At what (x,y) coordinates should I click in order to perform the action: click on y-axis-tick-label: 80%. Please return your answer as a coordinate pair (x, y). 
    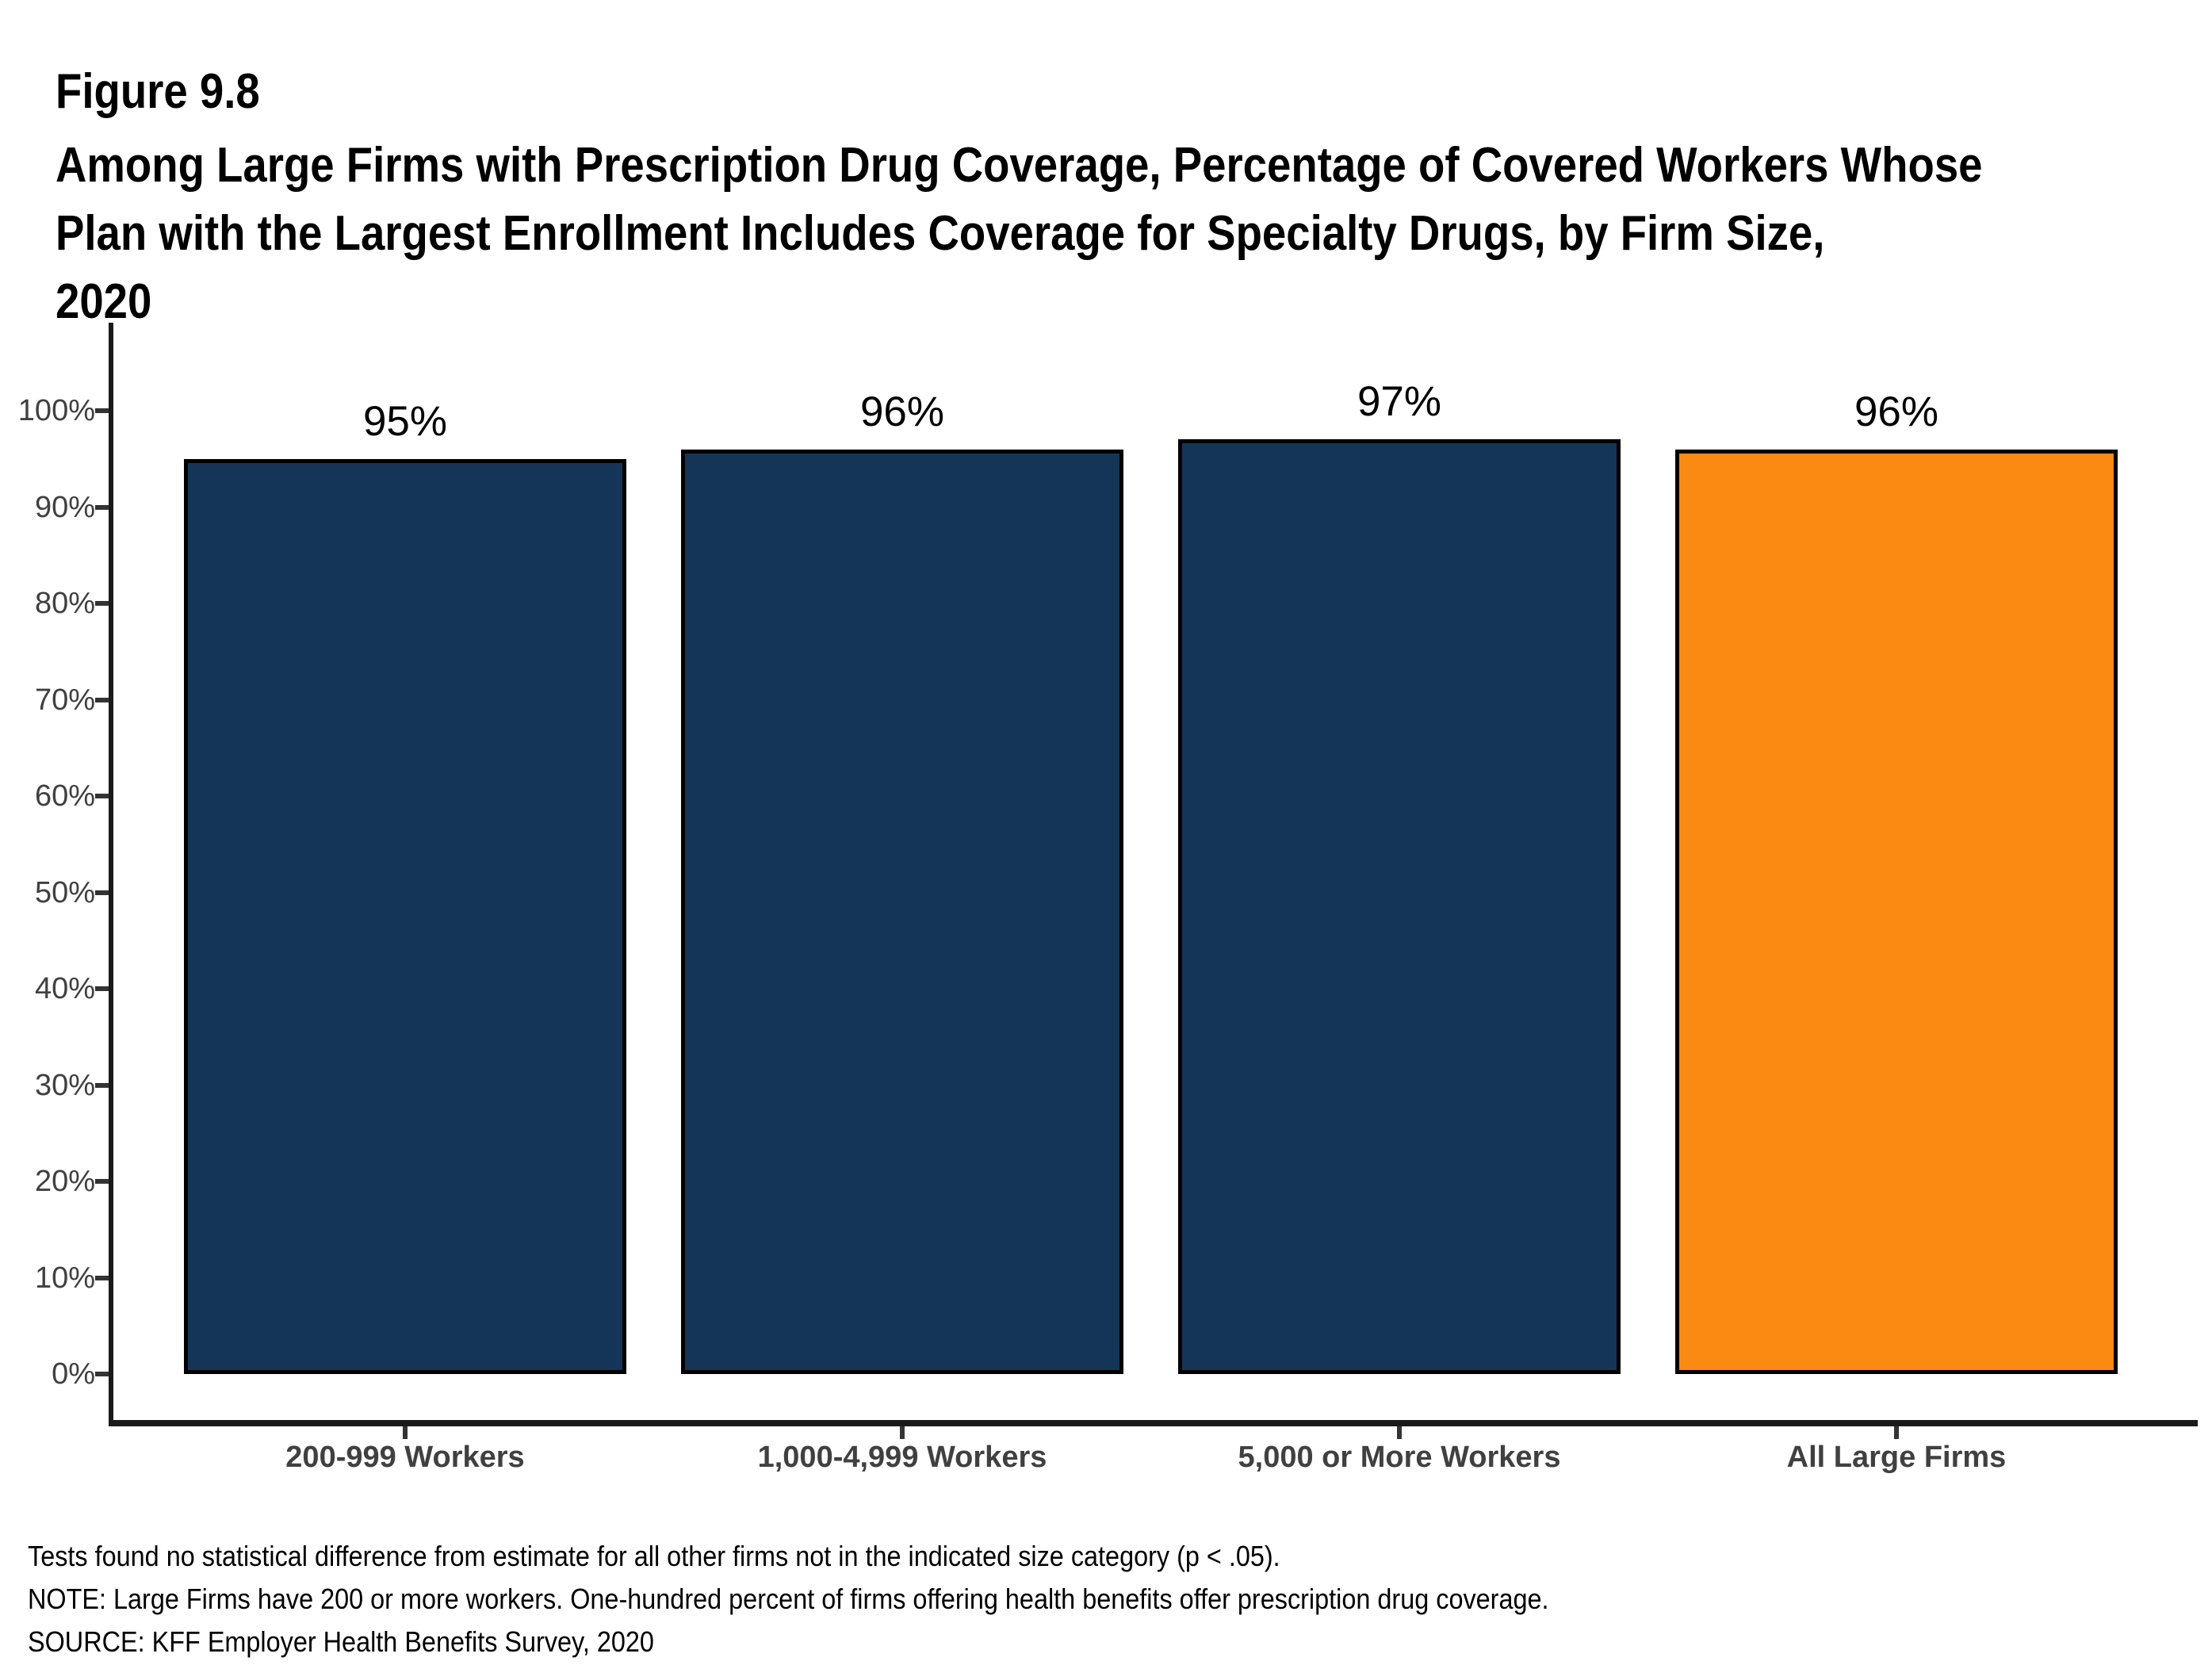
    Looking at the image, I should click on (64, 603).